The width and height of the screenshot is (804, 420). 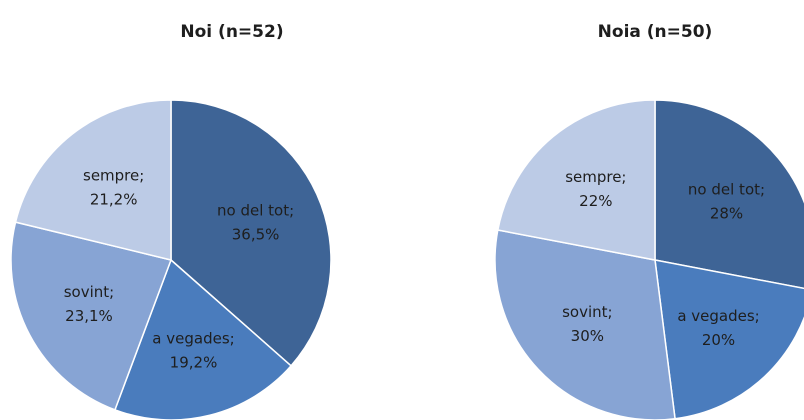 What do you see at coordinates (726, 213) in the screenshot?
I see `slice-value-label: 28%` at bounding box center [726, 213].